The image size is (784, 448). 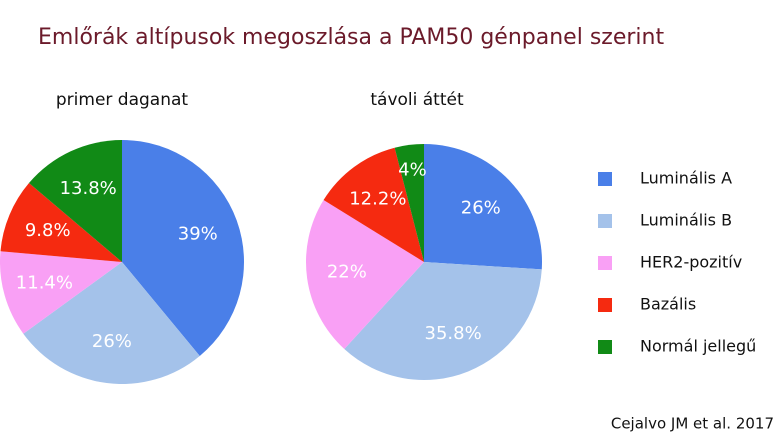 I want to click on source: Cejalvo JM et al. 2017, so click(x=692, y=424).